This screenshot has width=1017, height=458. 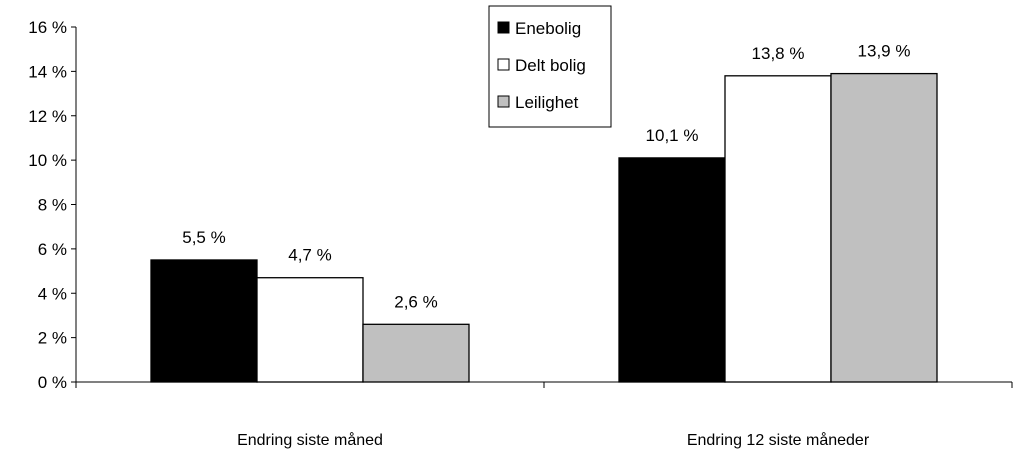 I want to click on y-tick-label: 16 %, so click(x=47, y=27).